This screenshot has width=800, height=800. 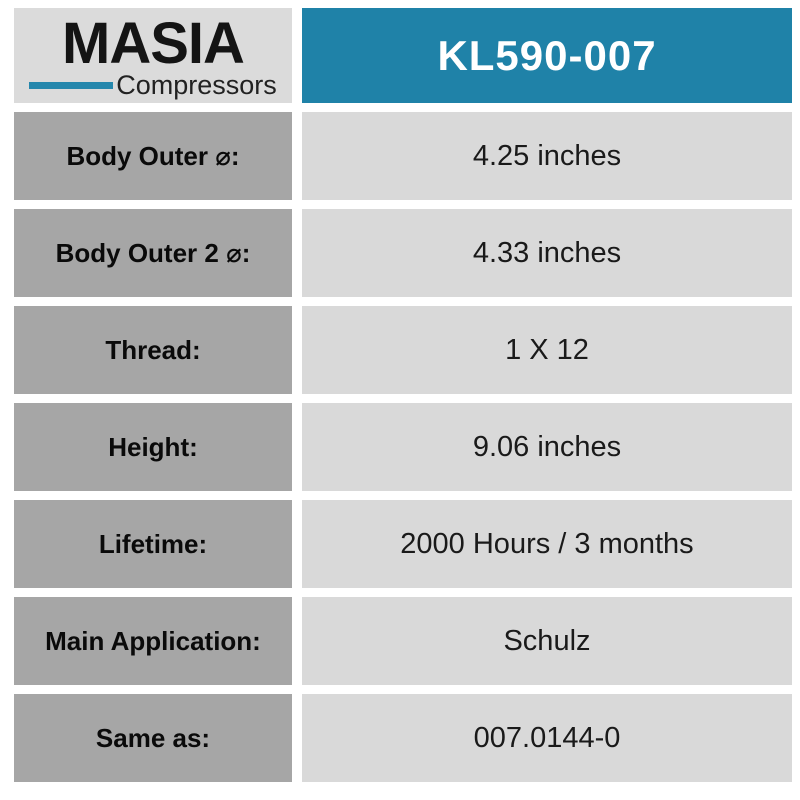 I want to click on spec-value-text: 4.25 inches, so click(x=547, y=155).